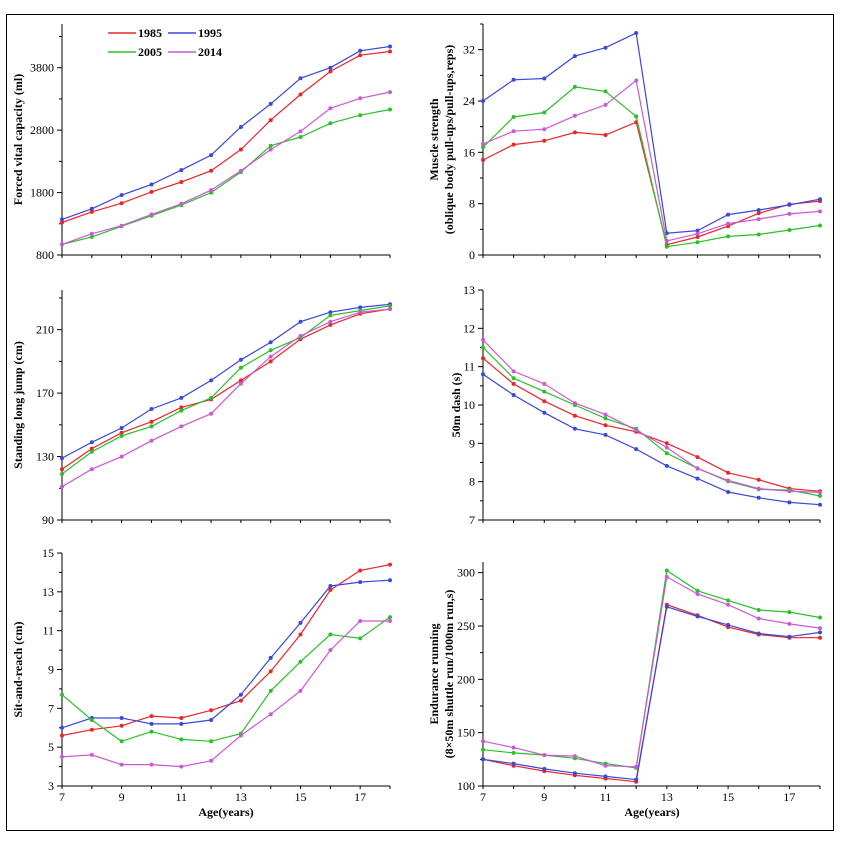  I want to click on y-tick-label: 130, so click(45, 457).